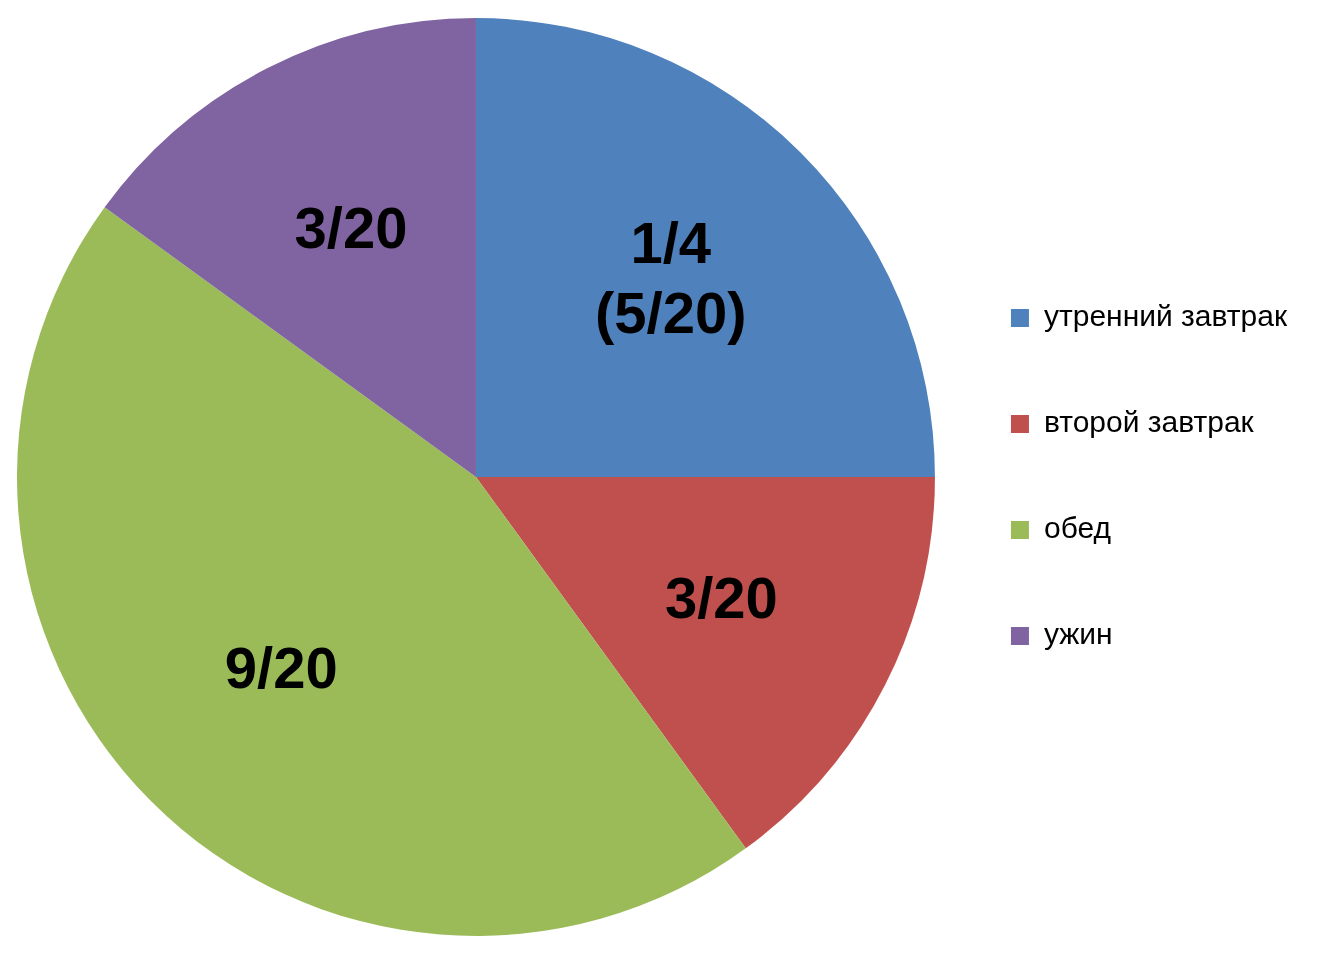  Describe the element at coordinates (670, 278) in the screenshot. I see `data-label: 1/4 (5/20)` at that location.